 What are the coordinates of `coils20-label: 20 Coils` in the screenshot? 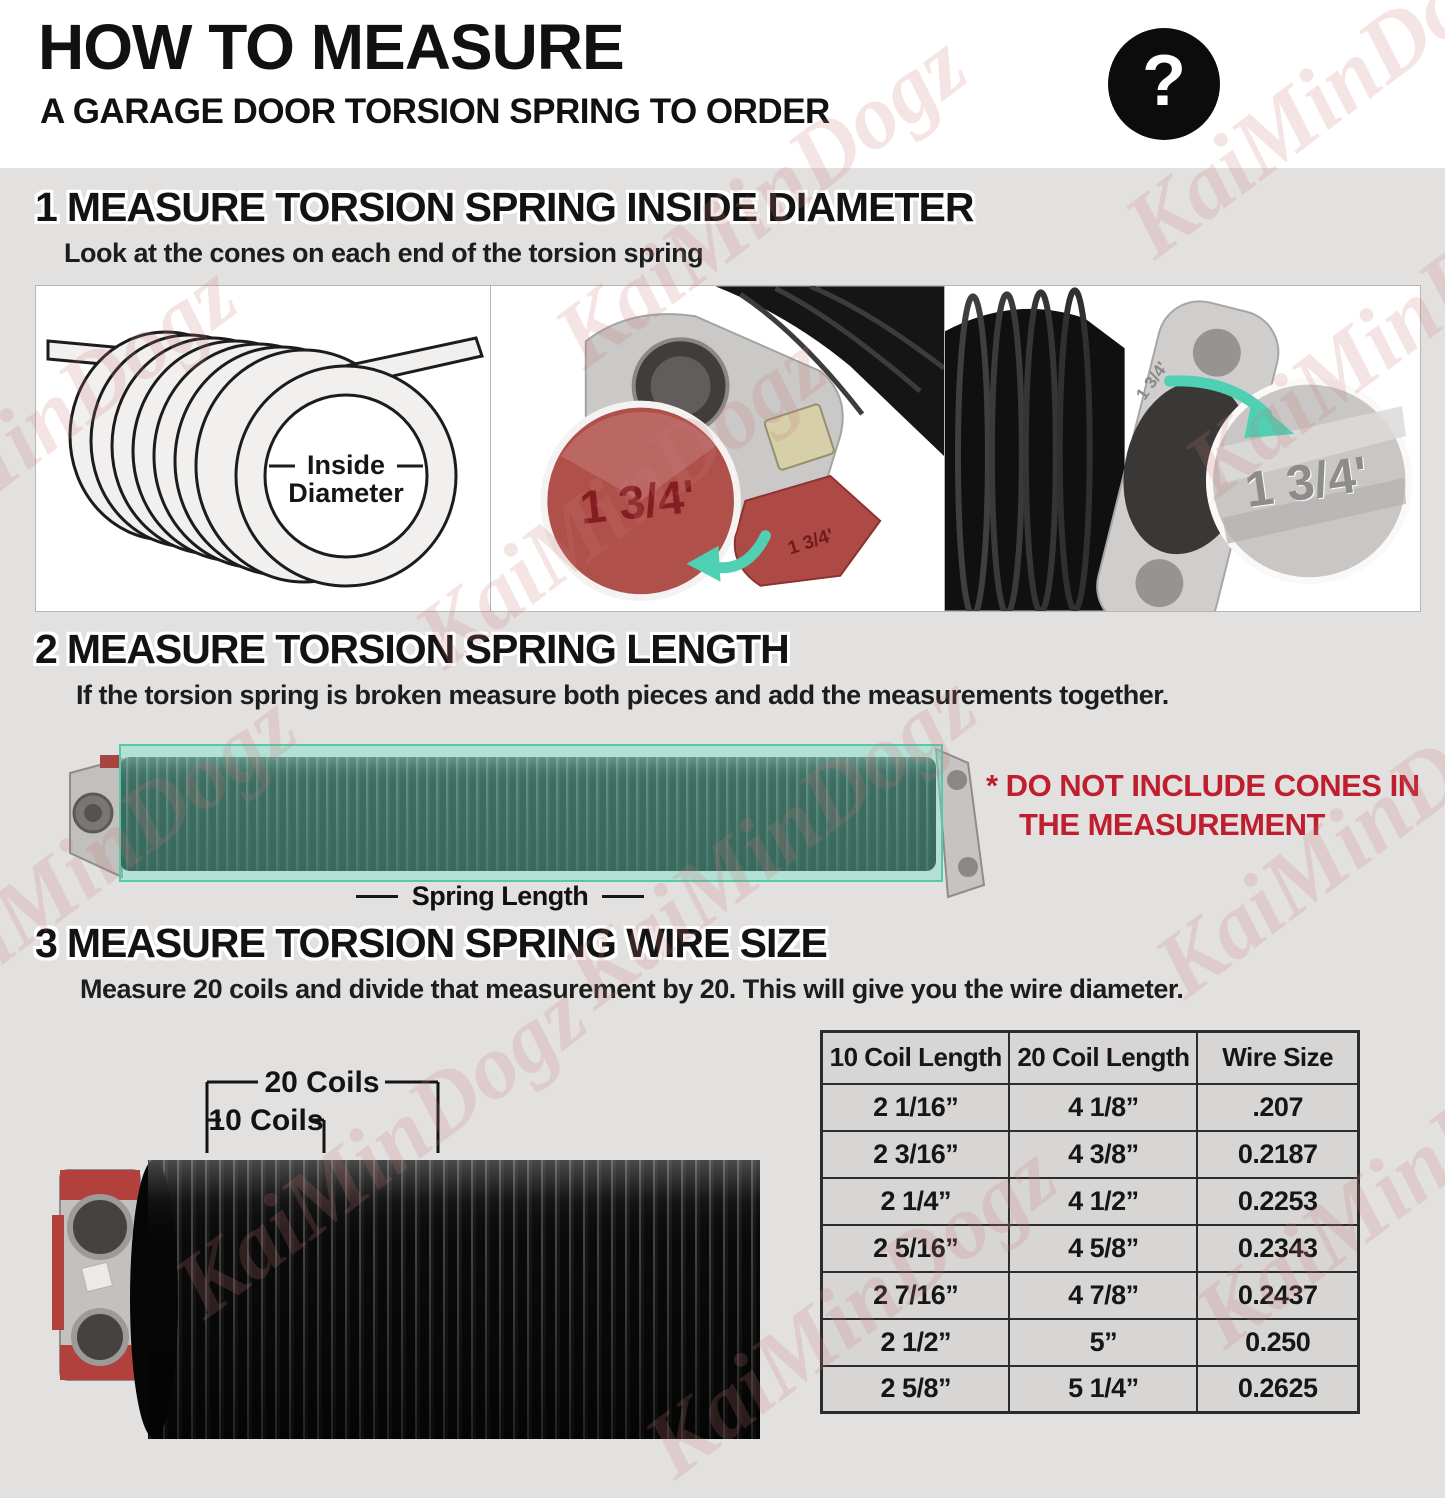 It's located at (321, 1082).